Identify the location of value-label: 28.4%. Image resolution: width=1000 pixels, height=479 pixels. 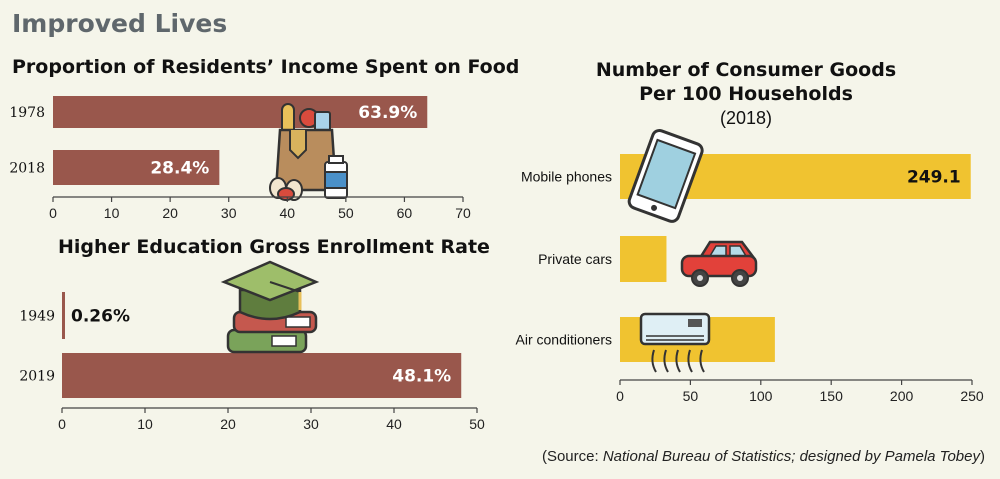
(179, 169).